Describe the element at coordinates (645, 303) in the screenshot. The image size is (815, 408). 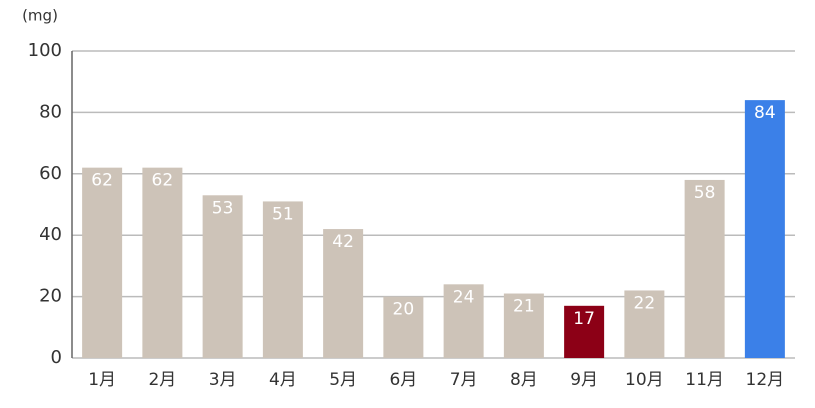
I see `value-label: 22` at that location.